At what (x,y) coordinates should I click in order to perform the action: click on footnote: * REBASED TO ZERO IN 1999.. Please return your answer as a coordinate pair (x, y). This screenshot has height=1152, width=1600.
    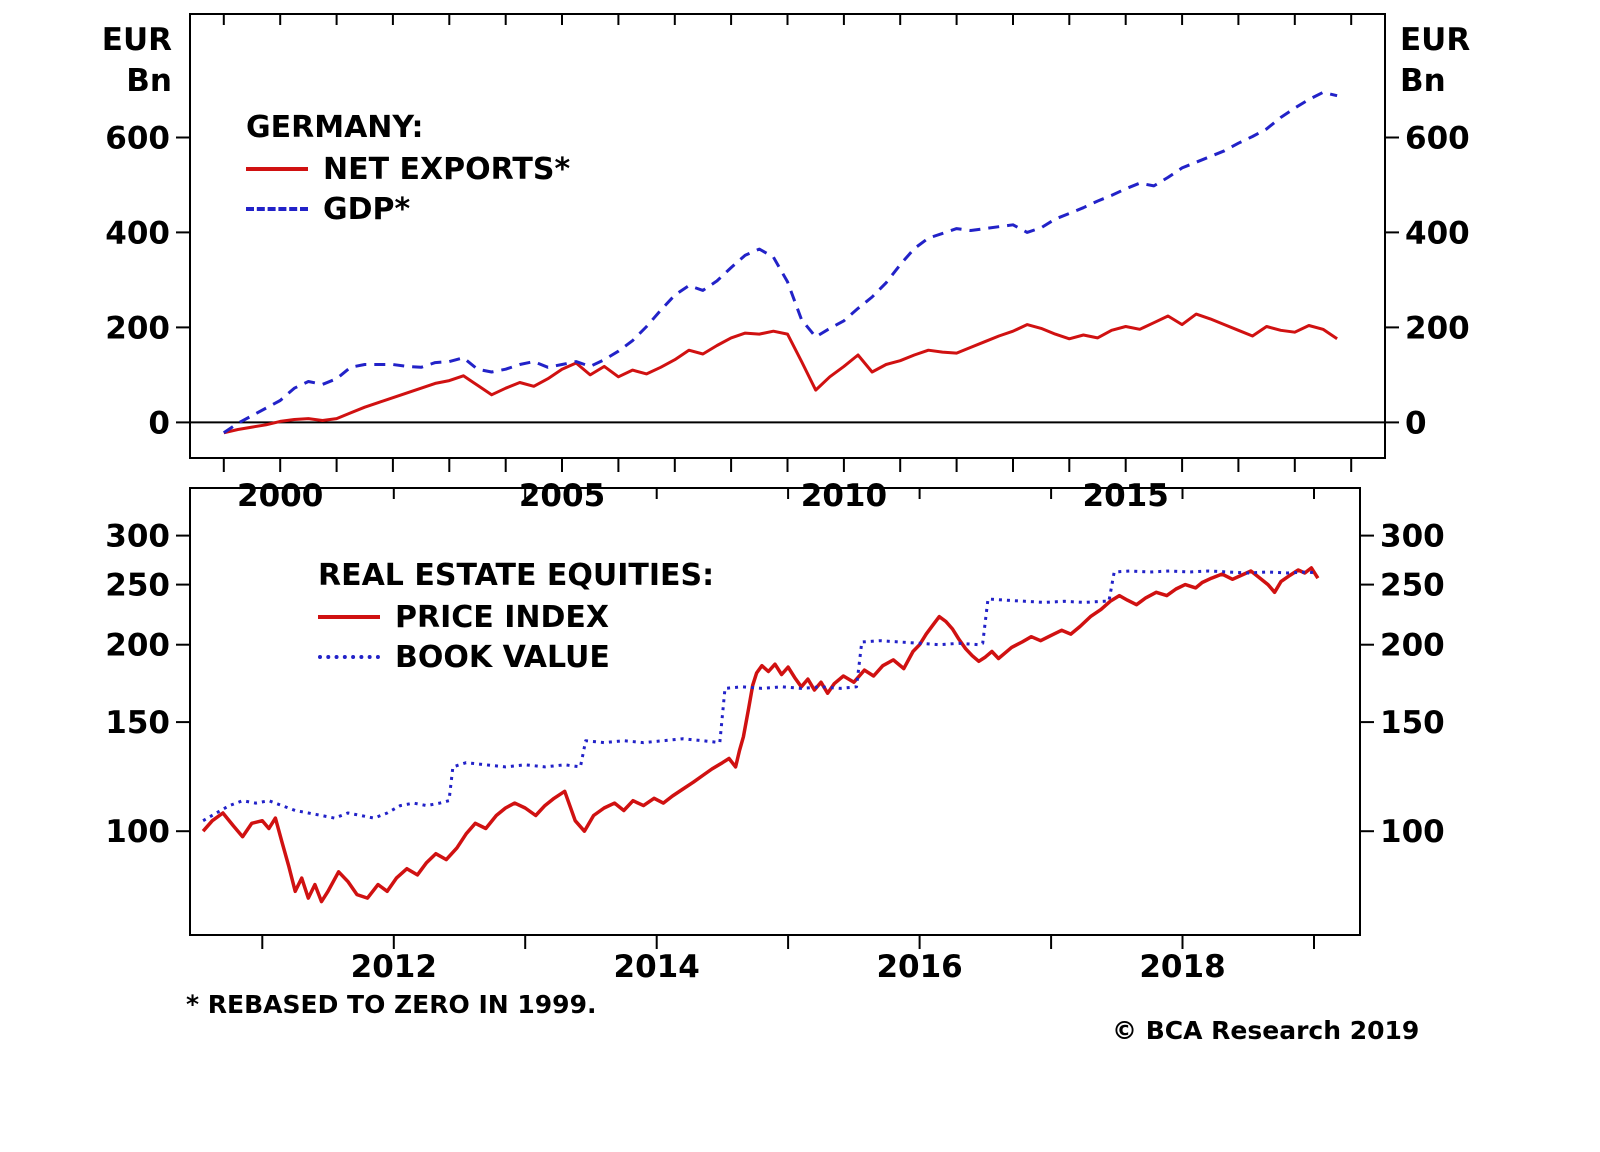
    Looking at the image, I should click on (391, 1004).